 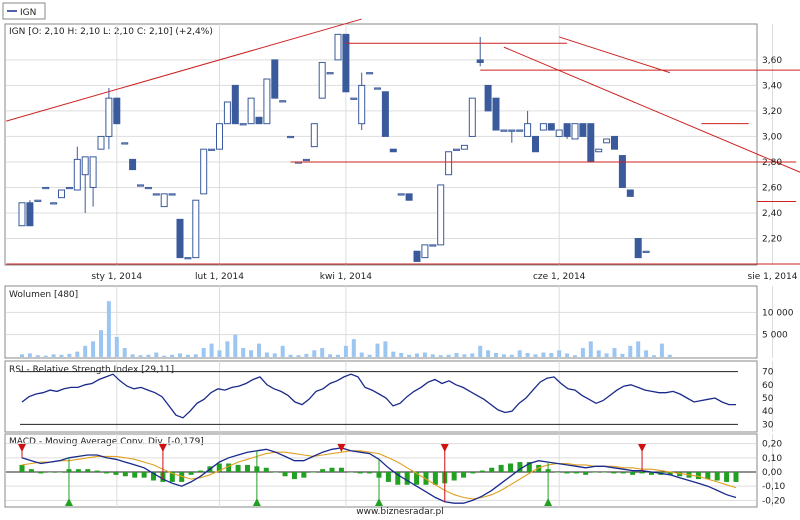 What do you see at coordinates (43, 295) in the screenshot?
I see `volume-title: Wolumen [480]` at bounding box center [43, 295].